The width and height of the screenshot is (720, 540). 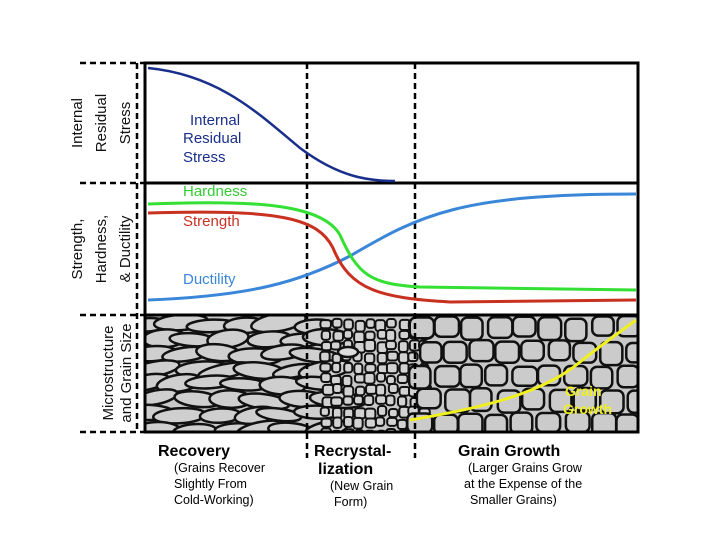 What do you see at coordinates (523, 484) in the screenshot?
I see `stage-description: at the Expense of the` at bounding box center [523, 484].